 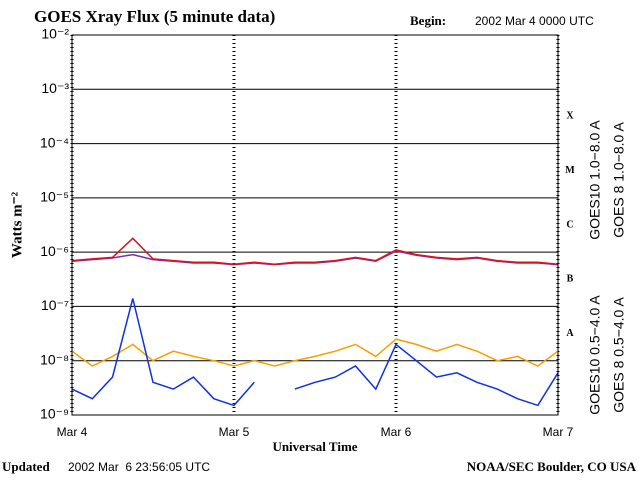 I want to click on class-label: A, so click(x=570, y=333).